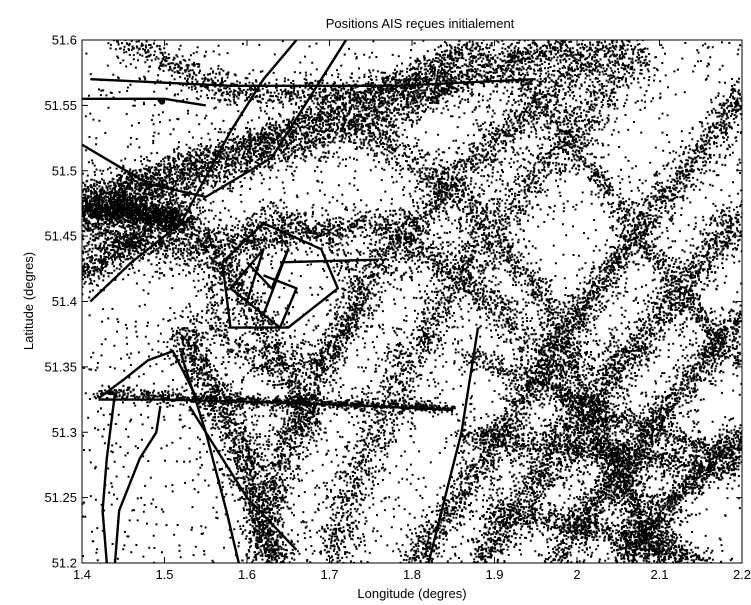 This screenshot has width=751, height=605. What do you see at coordinates (64, 563) in the screenshot?
I see `y-tick-label: 51.2` at bounding box center [64, 563].